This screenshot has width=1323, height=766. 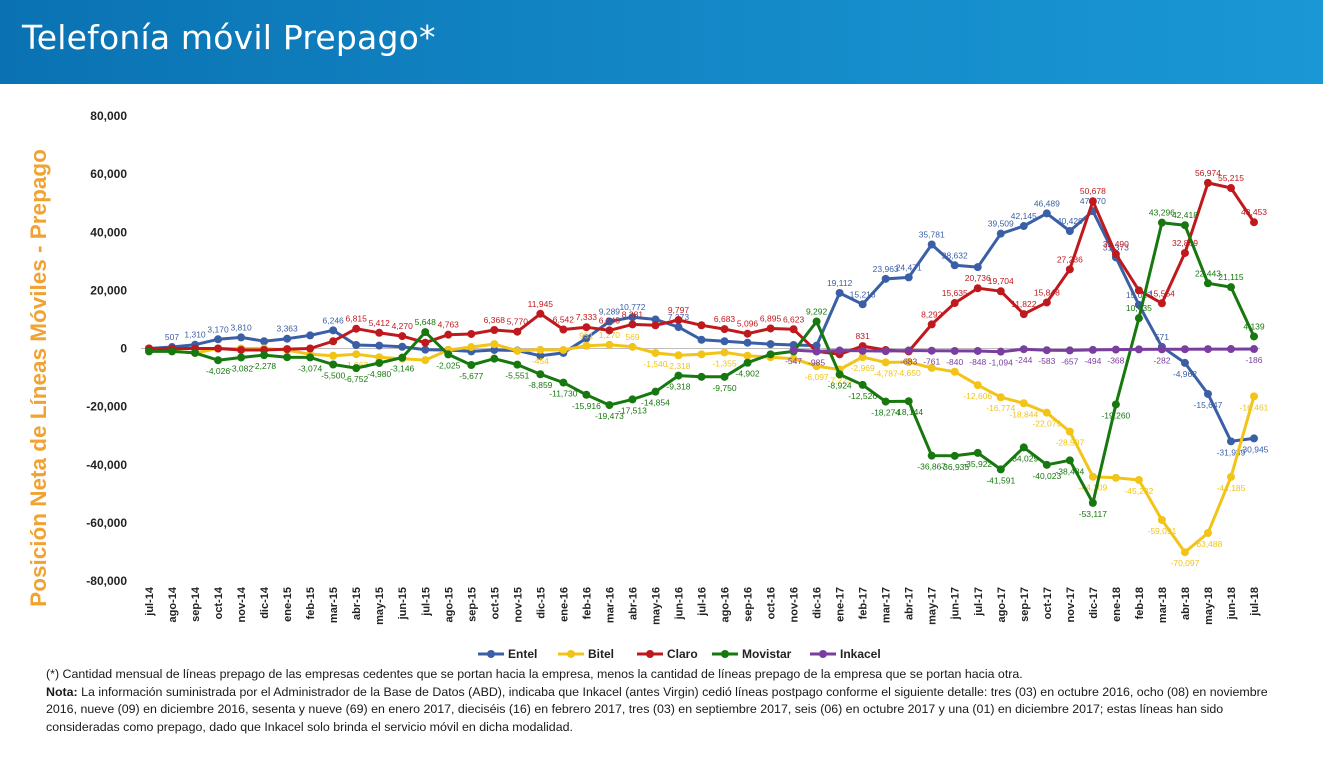 I want to click on data-label-bitel: -1,540, so click(x=655, y=364).